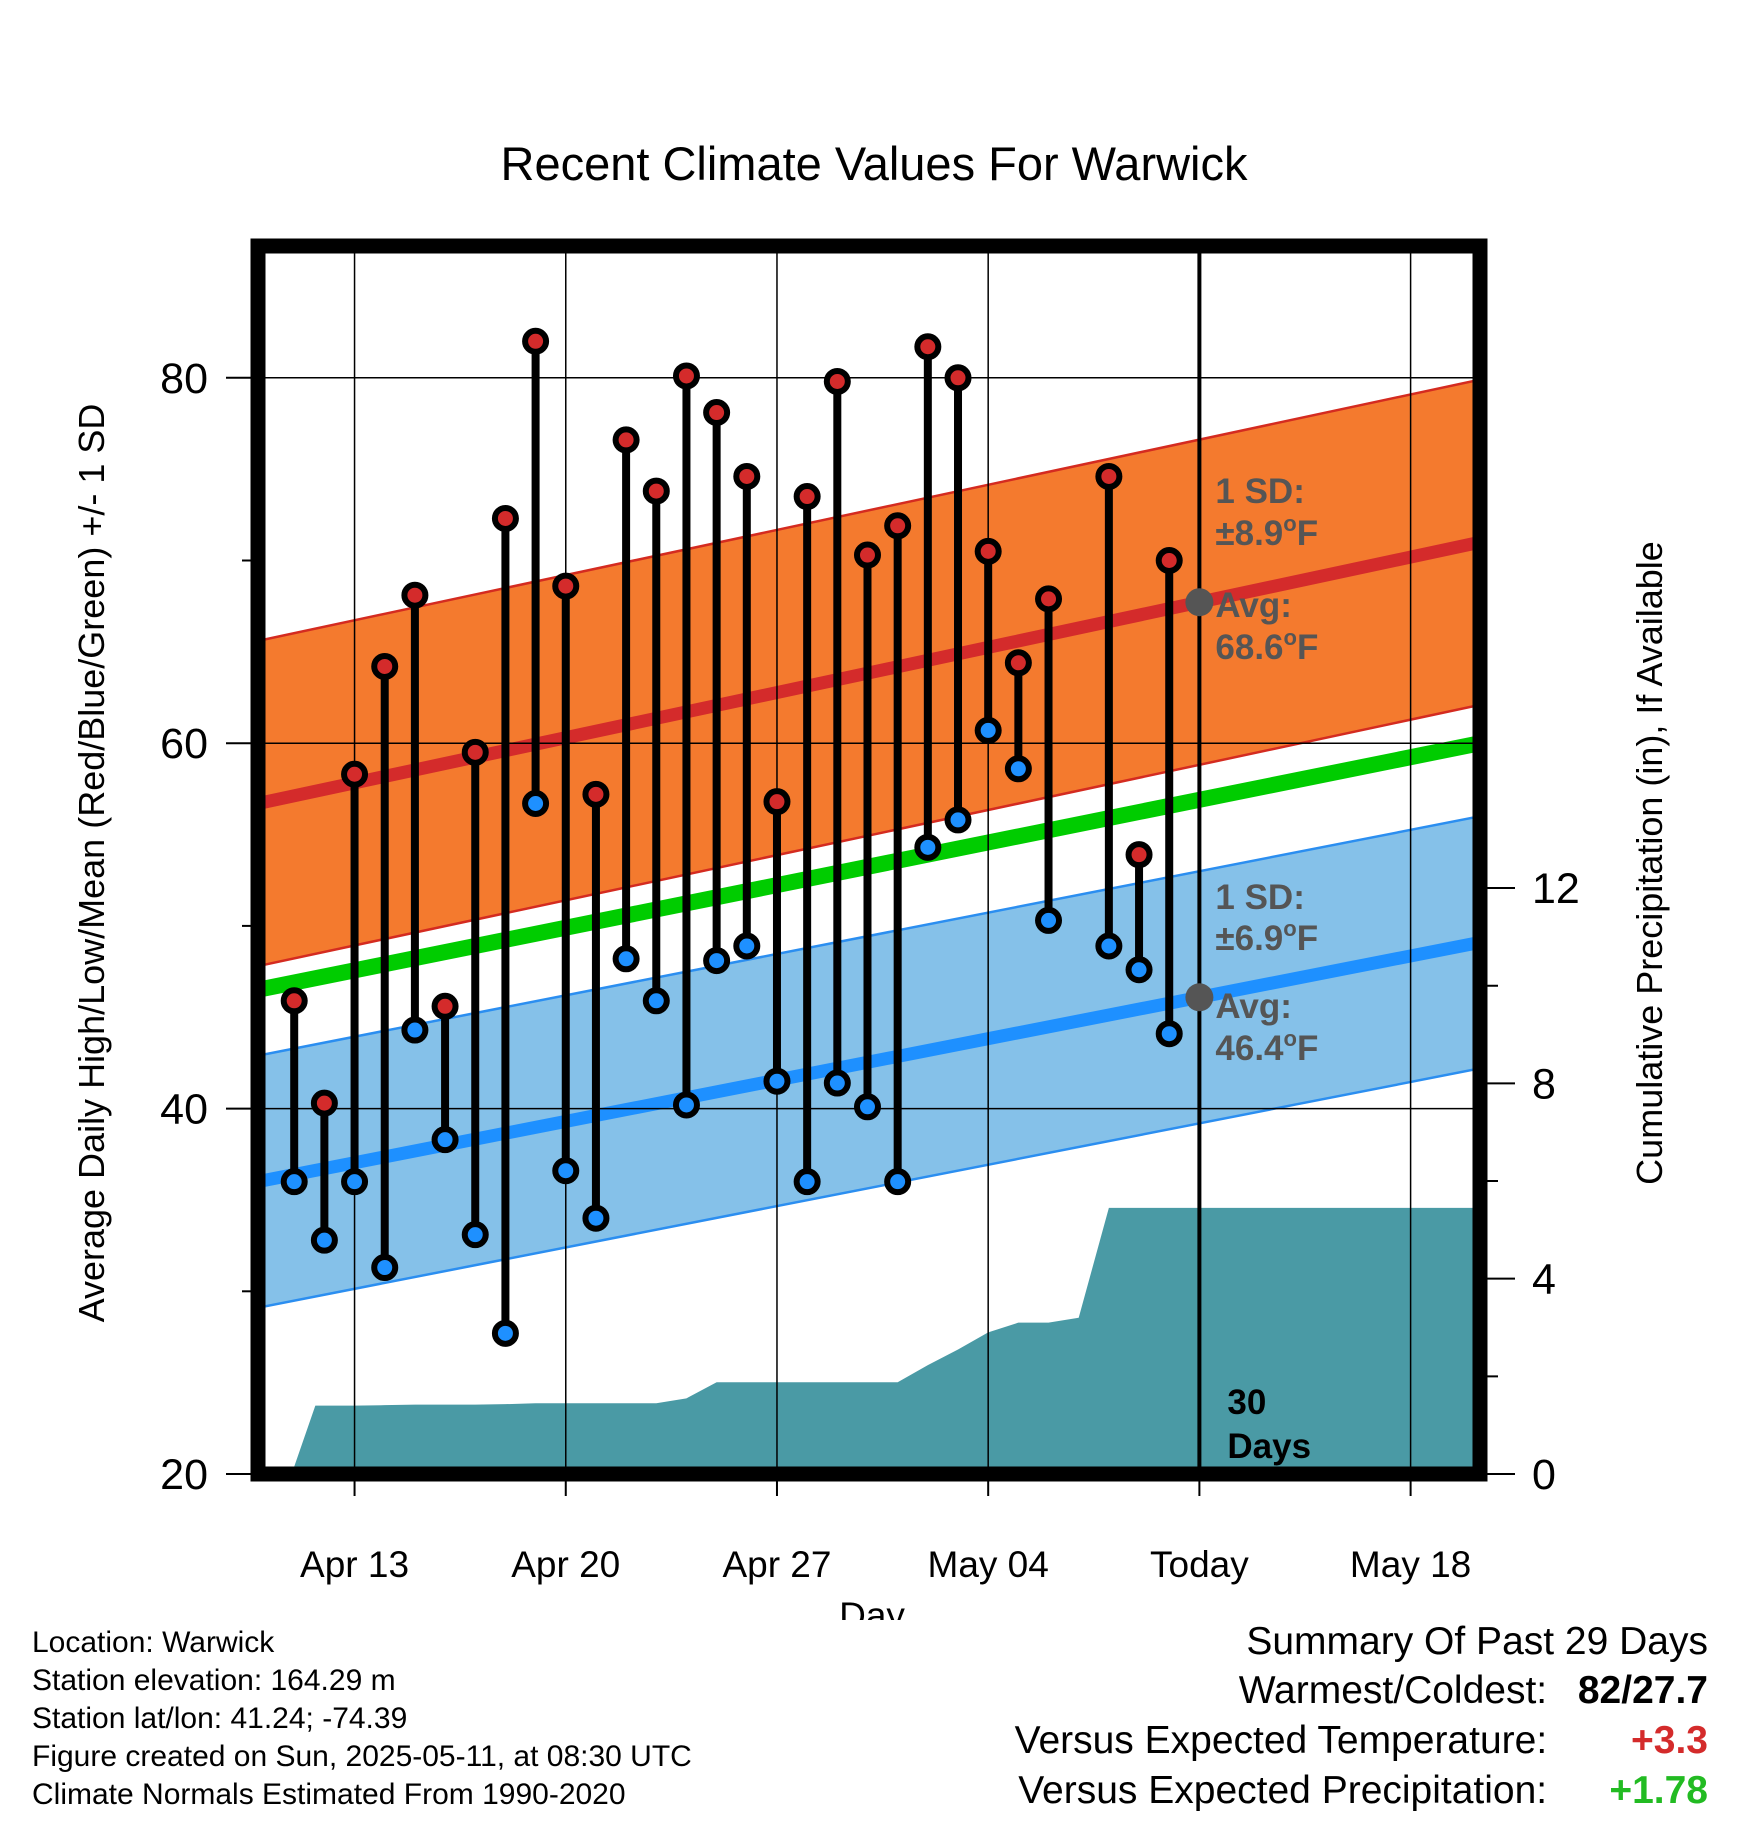 The width and height of the screenshot is (1748, 1828). Describe the element at coordinates (1199, 602) in the screenshot. I see `today-high-avg-marker` at that location.